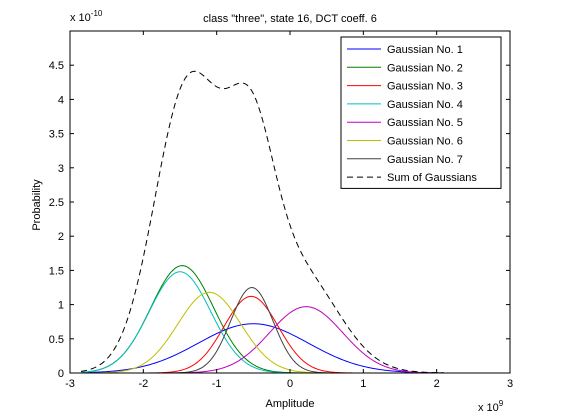 This screenshot has width=561, height=419. Describe the element at coordinates (425, 105) in the screenshot. I see `legend-entry: Gaussian No. 4` at that location.